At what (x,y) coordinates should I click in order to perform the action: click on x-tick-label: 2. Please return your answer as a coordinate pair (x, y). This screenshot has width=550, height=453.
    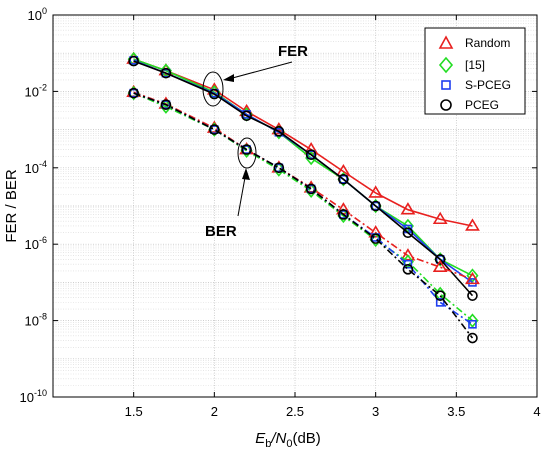
    Looking at the image, I should click on (214, 411).